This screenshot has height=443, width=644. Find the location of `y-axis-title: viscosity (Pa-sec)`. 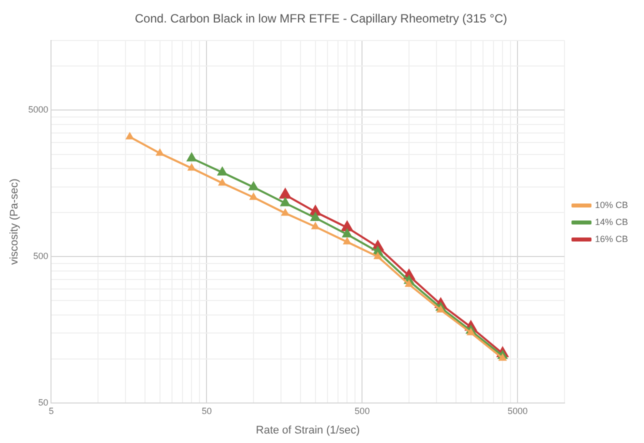

y-axis-title: viscosity (Pa-sec) is located at coordinates (14, 221).